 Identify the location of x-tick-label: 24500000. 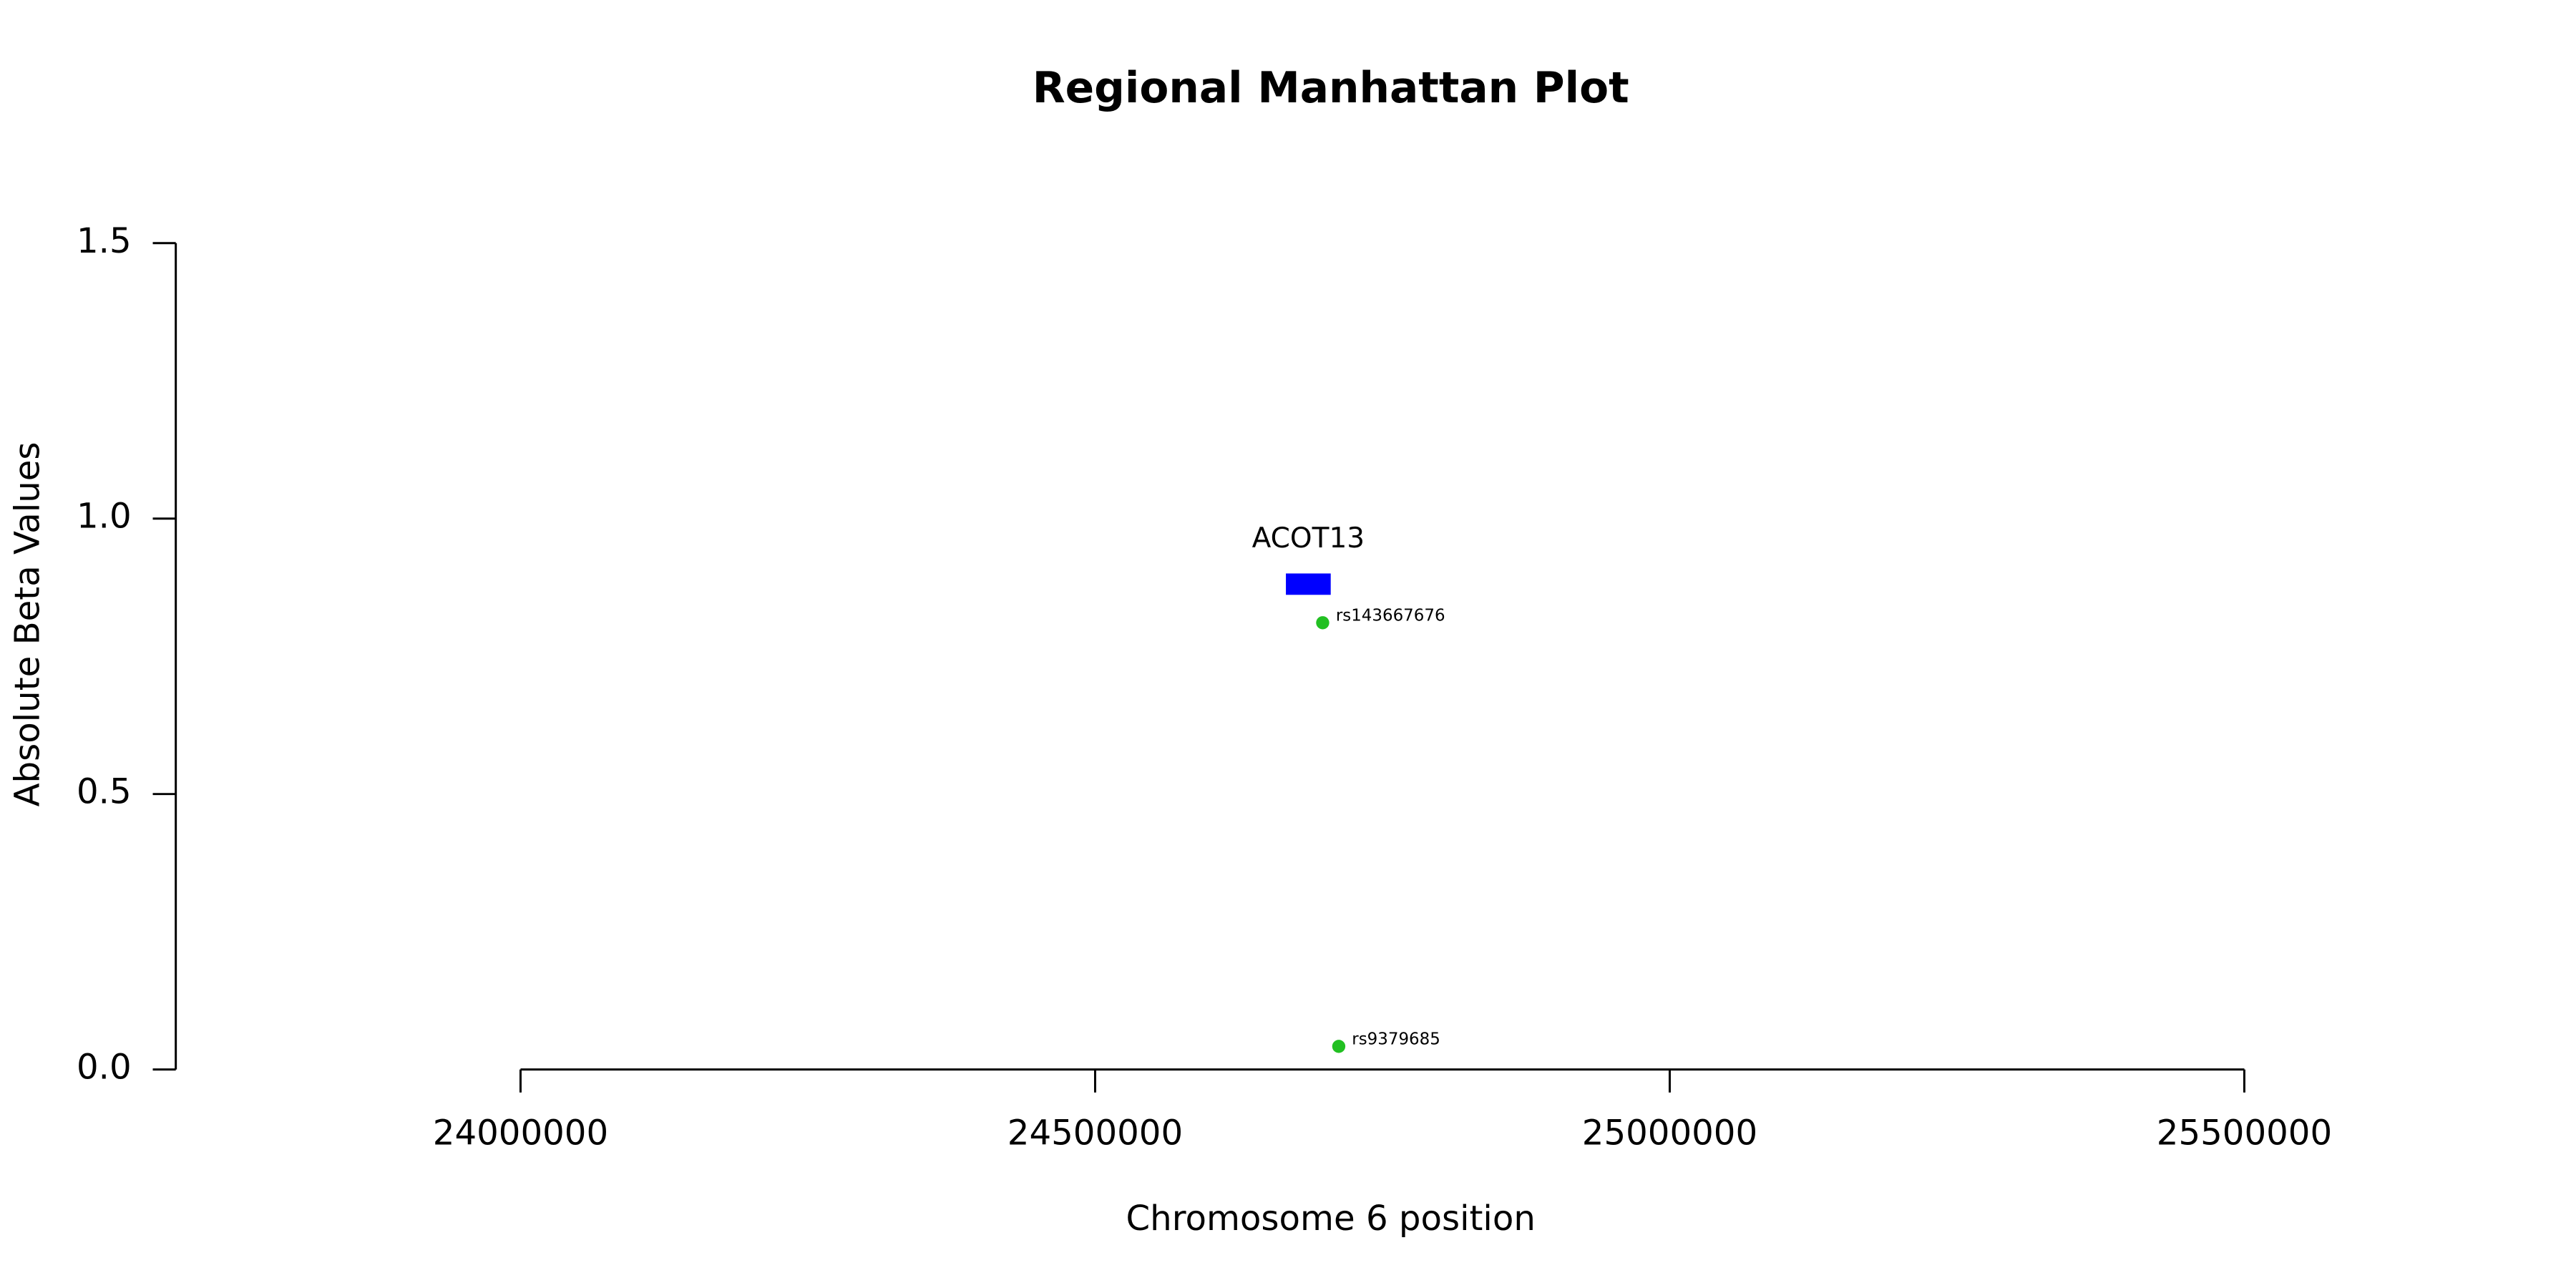
(1095, 1133).